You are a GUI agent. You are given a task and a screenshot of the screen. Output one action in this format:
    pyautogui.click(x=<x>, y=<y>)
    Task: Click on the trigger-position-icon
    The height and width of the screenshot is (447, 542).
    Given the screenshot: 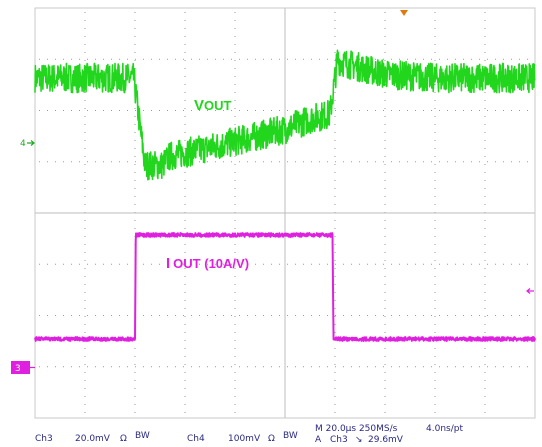 What is the action you would take?
    pyautogui.click(x=404, y=13)
    